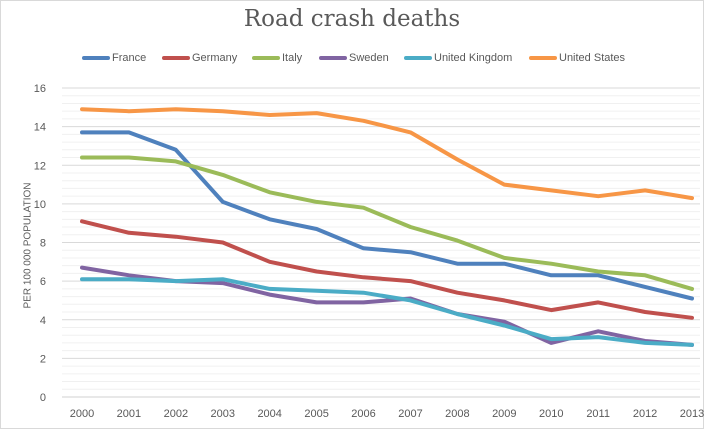 Image resolution: width=704 pixels, height=429 pixels. What do you see at coordinates (43, 398) in the screenshot?
I see `y-tick-label: 0` at bounding box center [43, 398].